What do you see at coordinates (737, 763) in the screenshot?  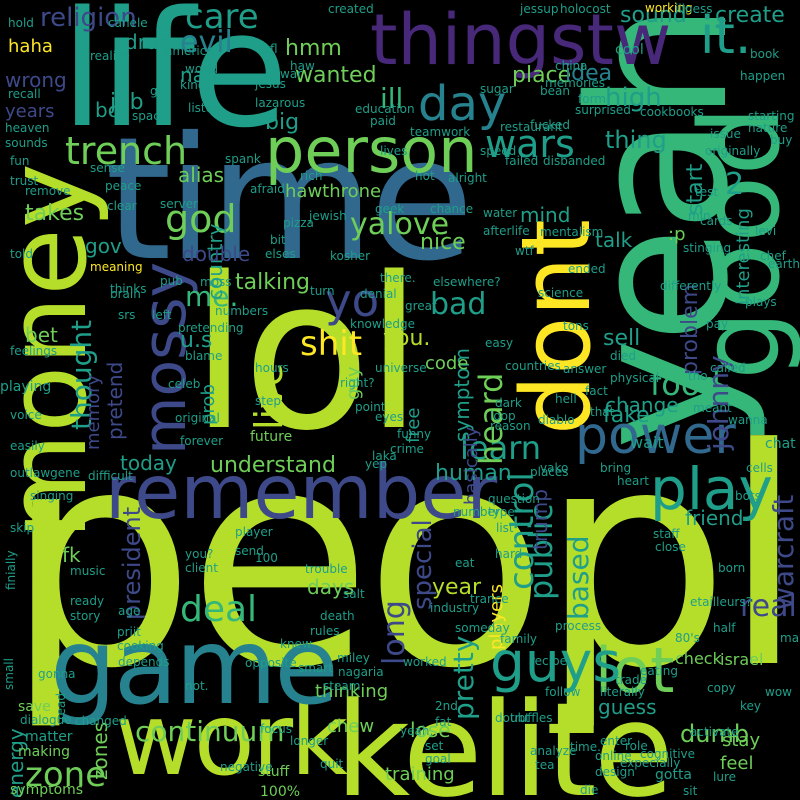 I see `word: feel` at bounding box center [737, 763].